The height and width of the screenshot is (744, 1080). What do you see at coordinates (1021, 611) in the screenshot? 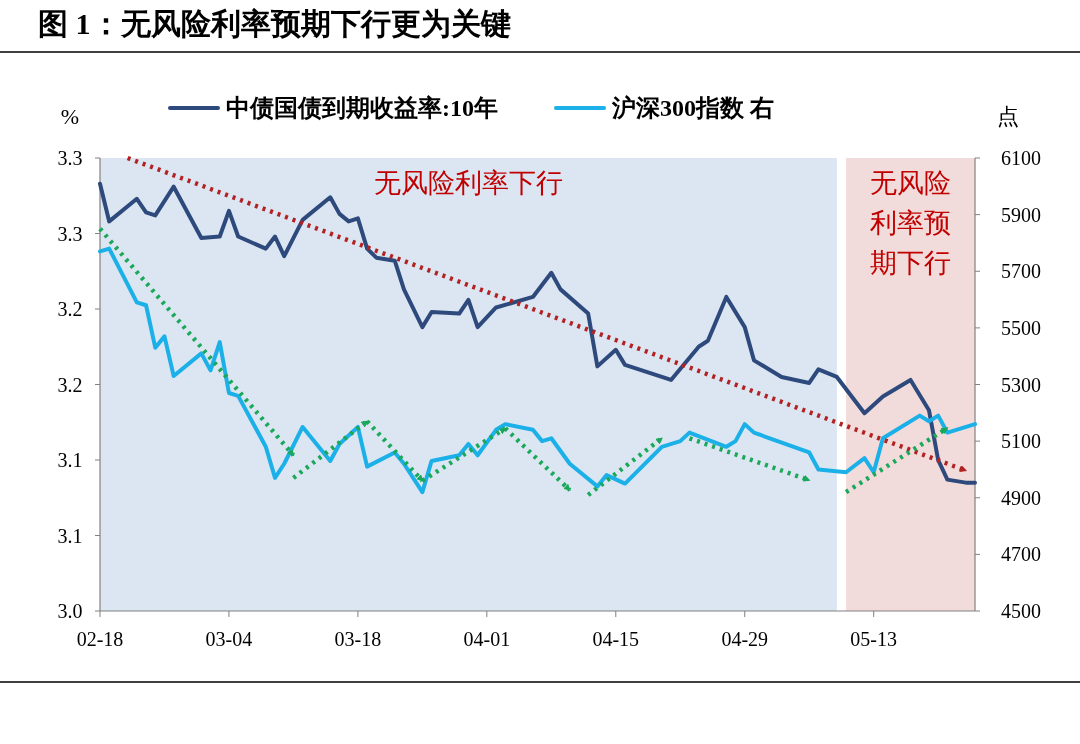
I see `y2-tick-label: 4500` at bounding box center [1021, 611].